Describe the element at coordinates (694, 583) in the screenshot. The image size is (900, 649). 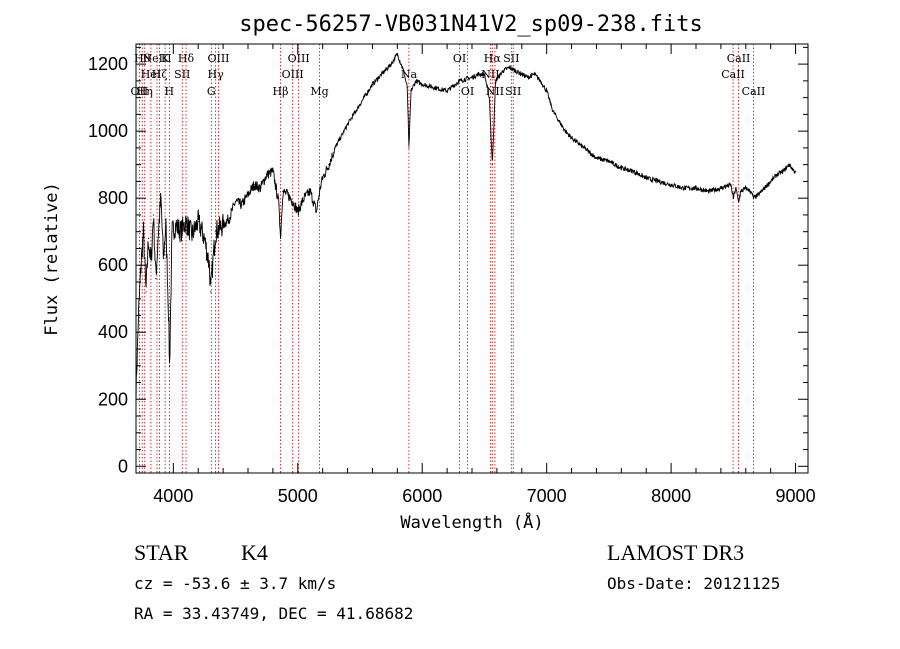
I see `obs-date-text: Obs-Date: 20121125` at that location.